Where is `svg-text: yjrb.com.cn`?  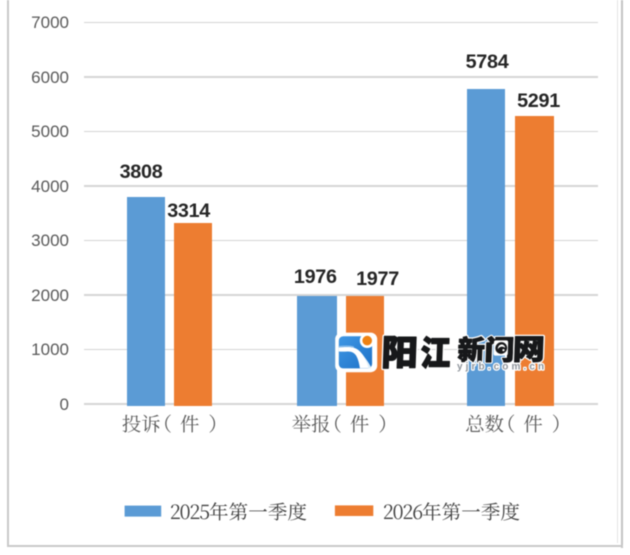 svg-text: yjrb.com.cn is located at coordinates (502, 366).